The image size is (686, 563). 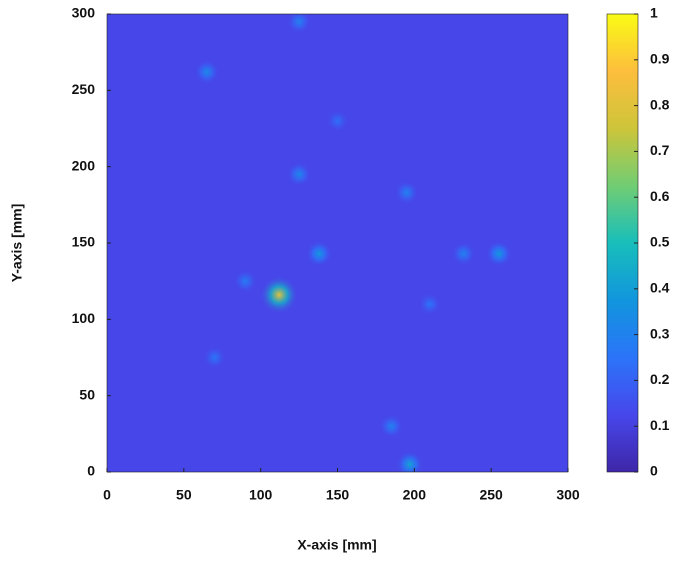 What do you see at coordinates (91, 471) in the screenshot?
I see `y-tick-label: 0` at bounding box center [91, 471].